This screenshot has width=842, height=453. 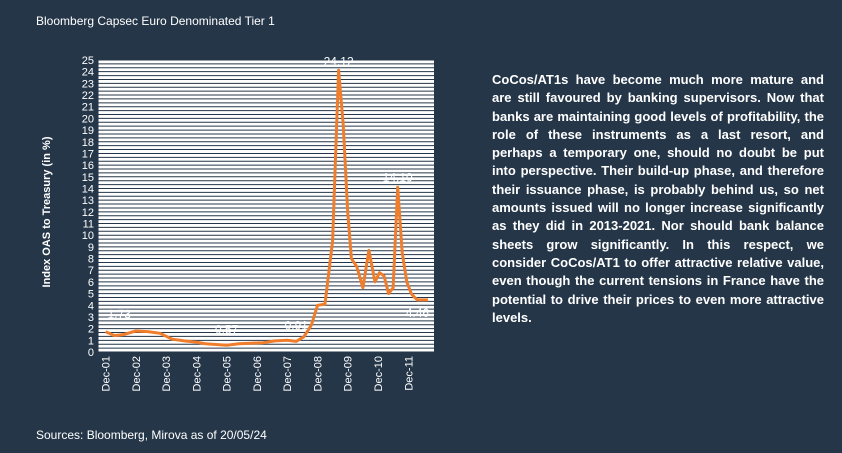 I want to click on y-tick-label: 9, so click(x=91, y=248).